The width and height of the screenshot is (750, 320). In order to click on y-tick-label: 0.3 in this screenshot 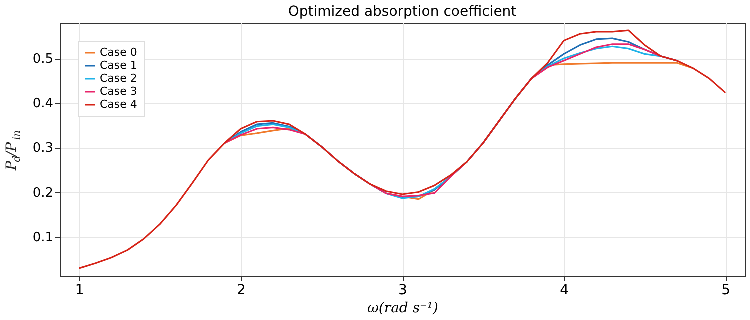, I will do `click(43, 148)`.